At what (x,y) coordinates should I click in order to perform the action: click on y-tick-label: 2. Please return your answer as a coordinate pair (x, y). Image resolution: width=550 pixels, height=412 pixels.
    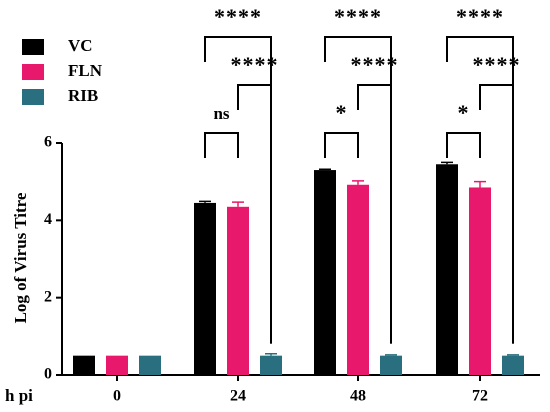
    Looking at the image, I should click on (48, 296).